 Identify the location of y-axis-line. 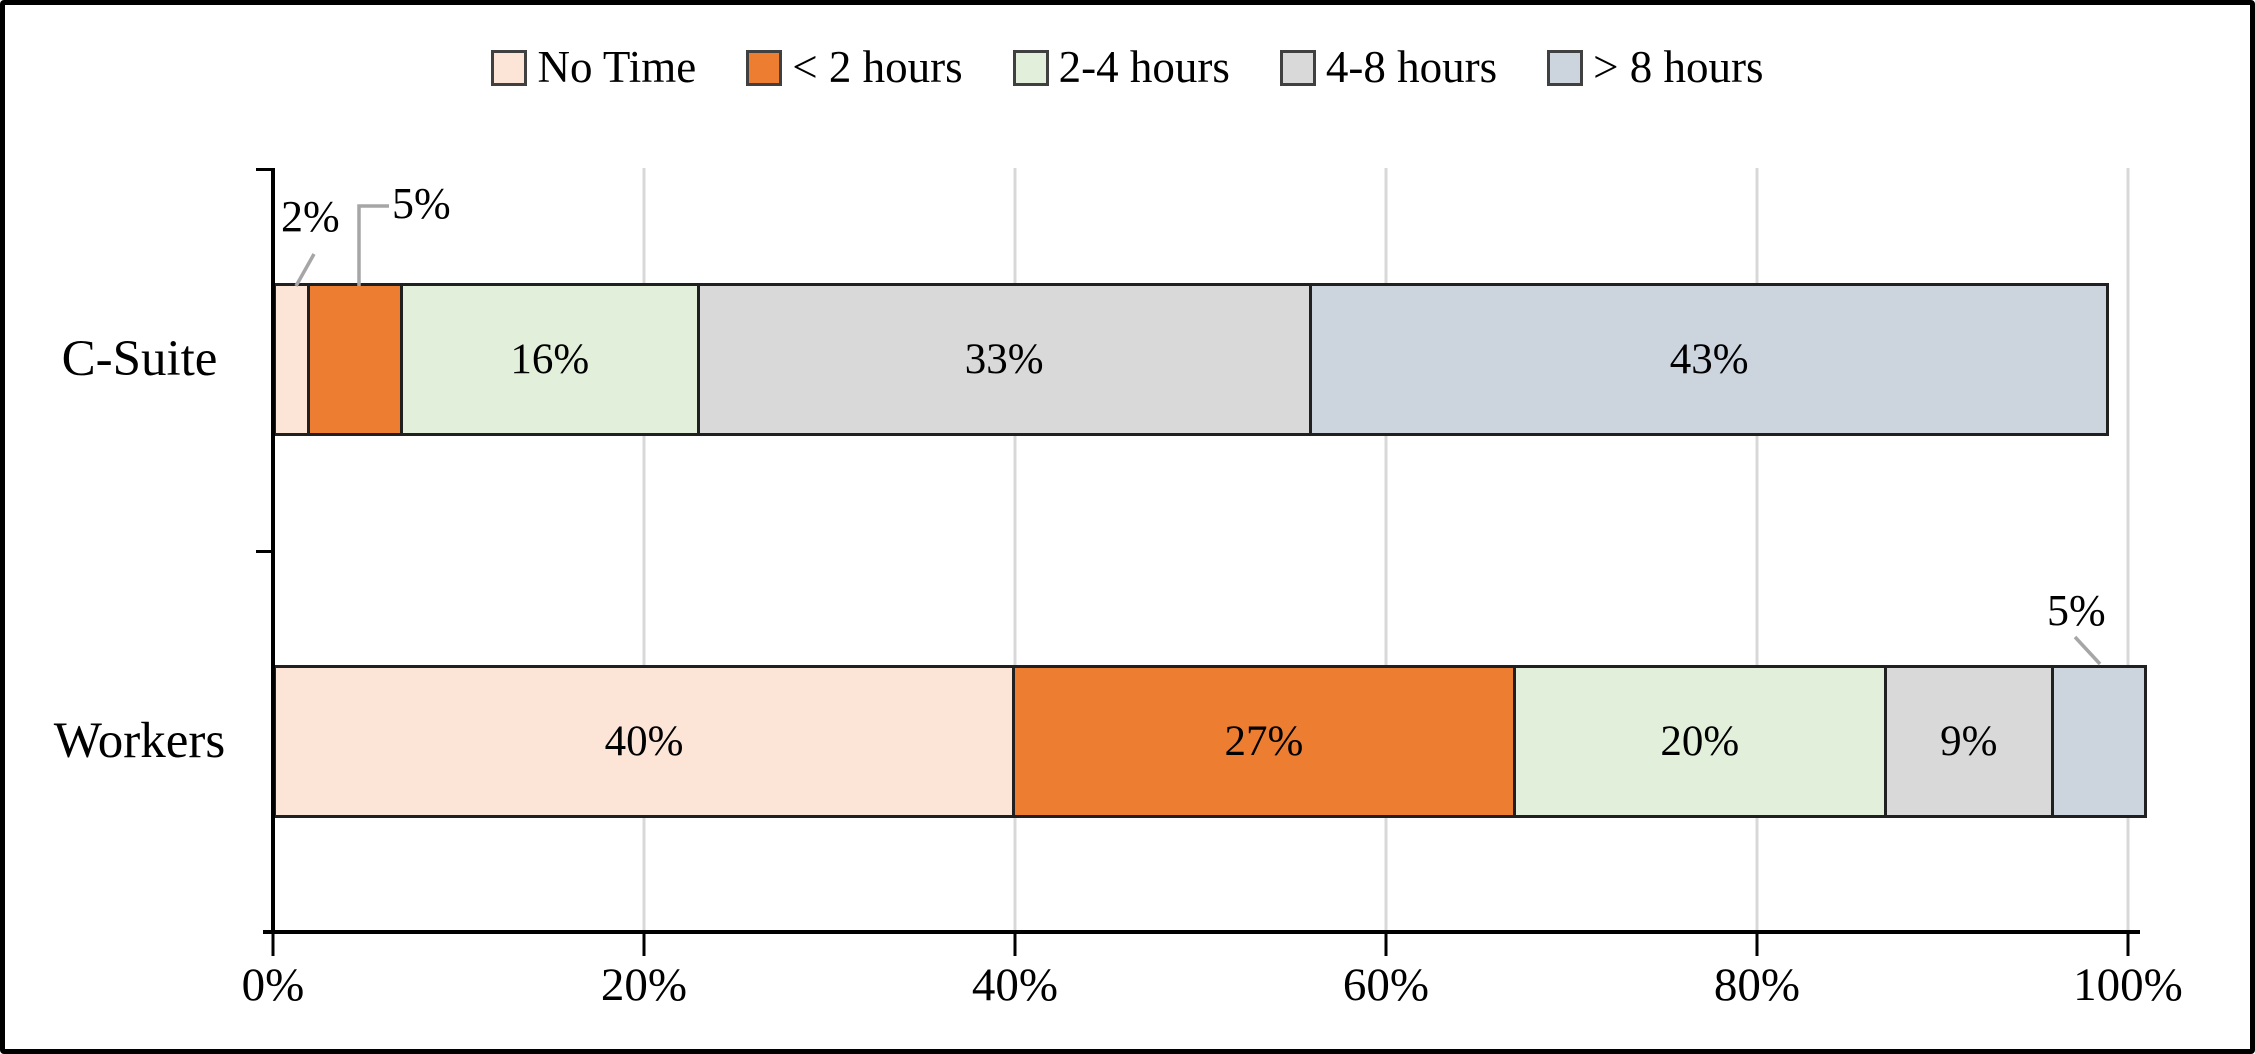
(273, 550).